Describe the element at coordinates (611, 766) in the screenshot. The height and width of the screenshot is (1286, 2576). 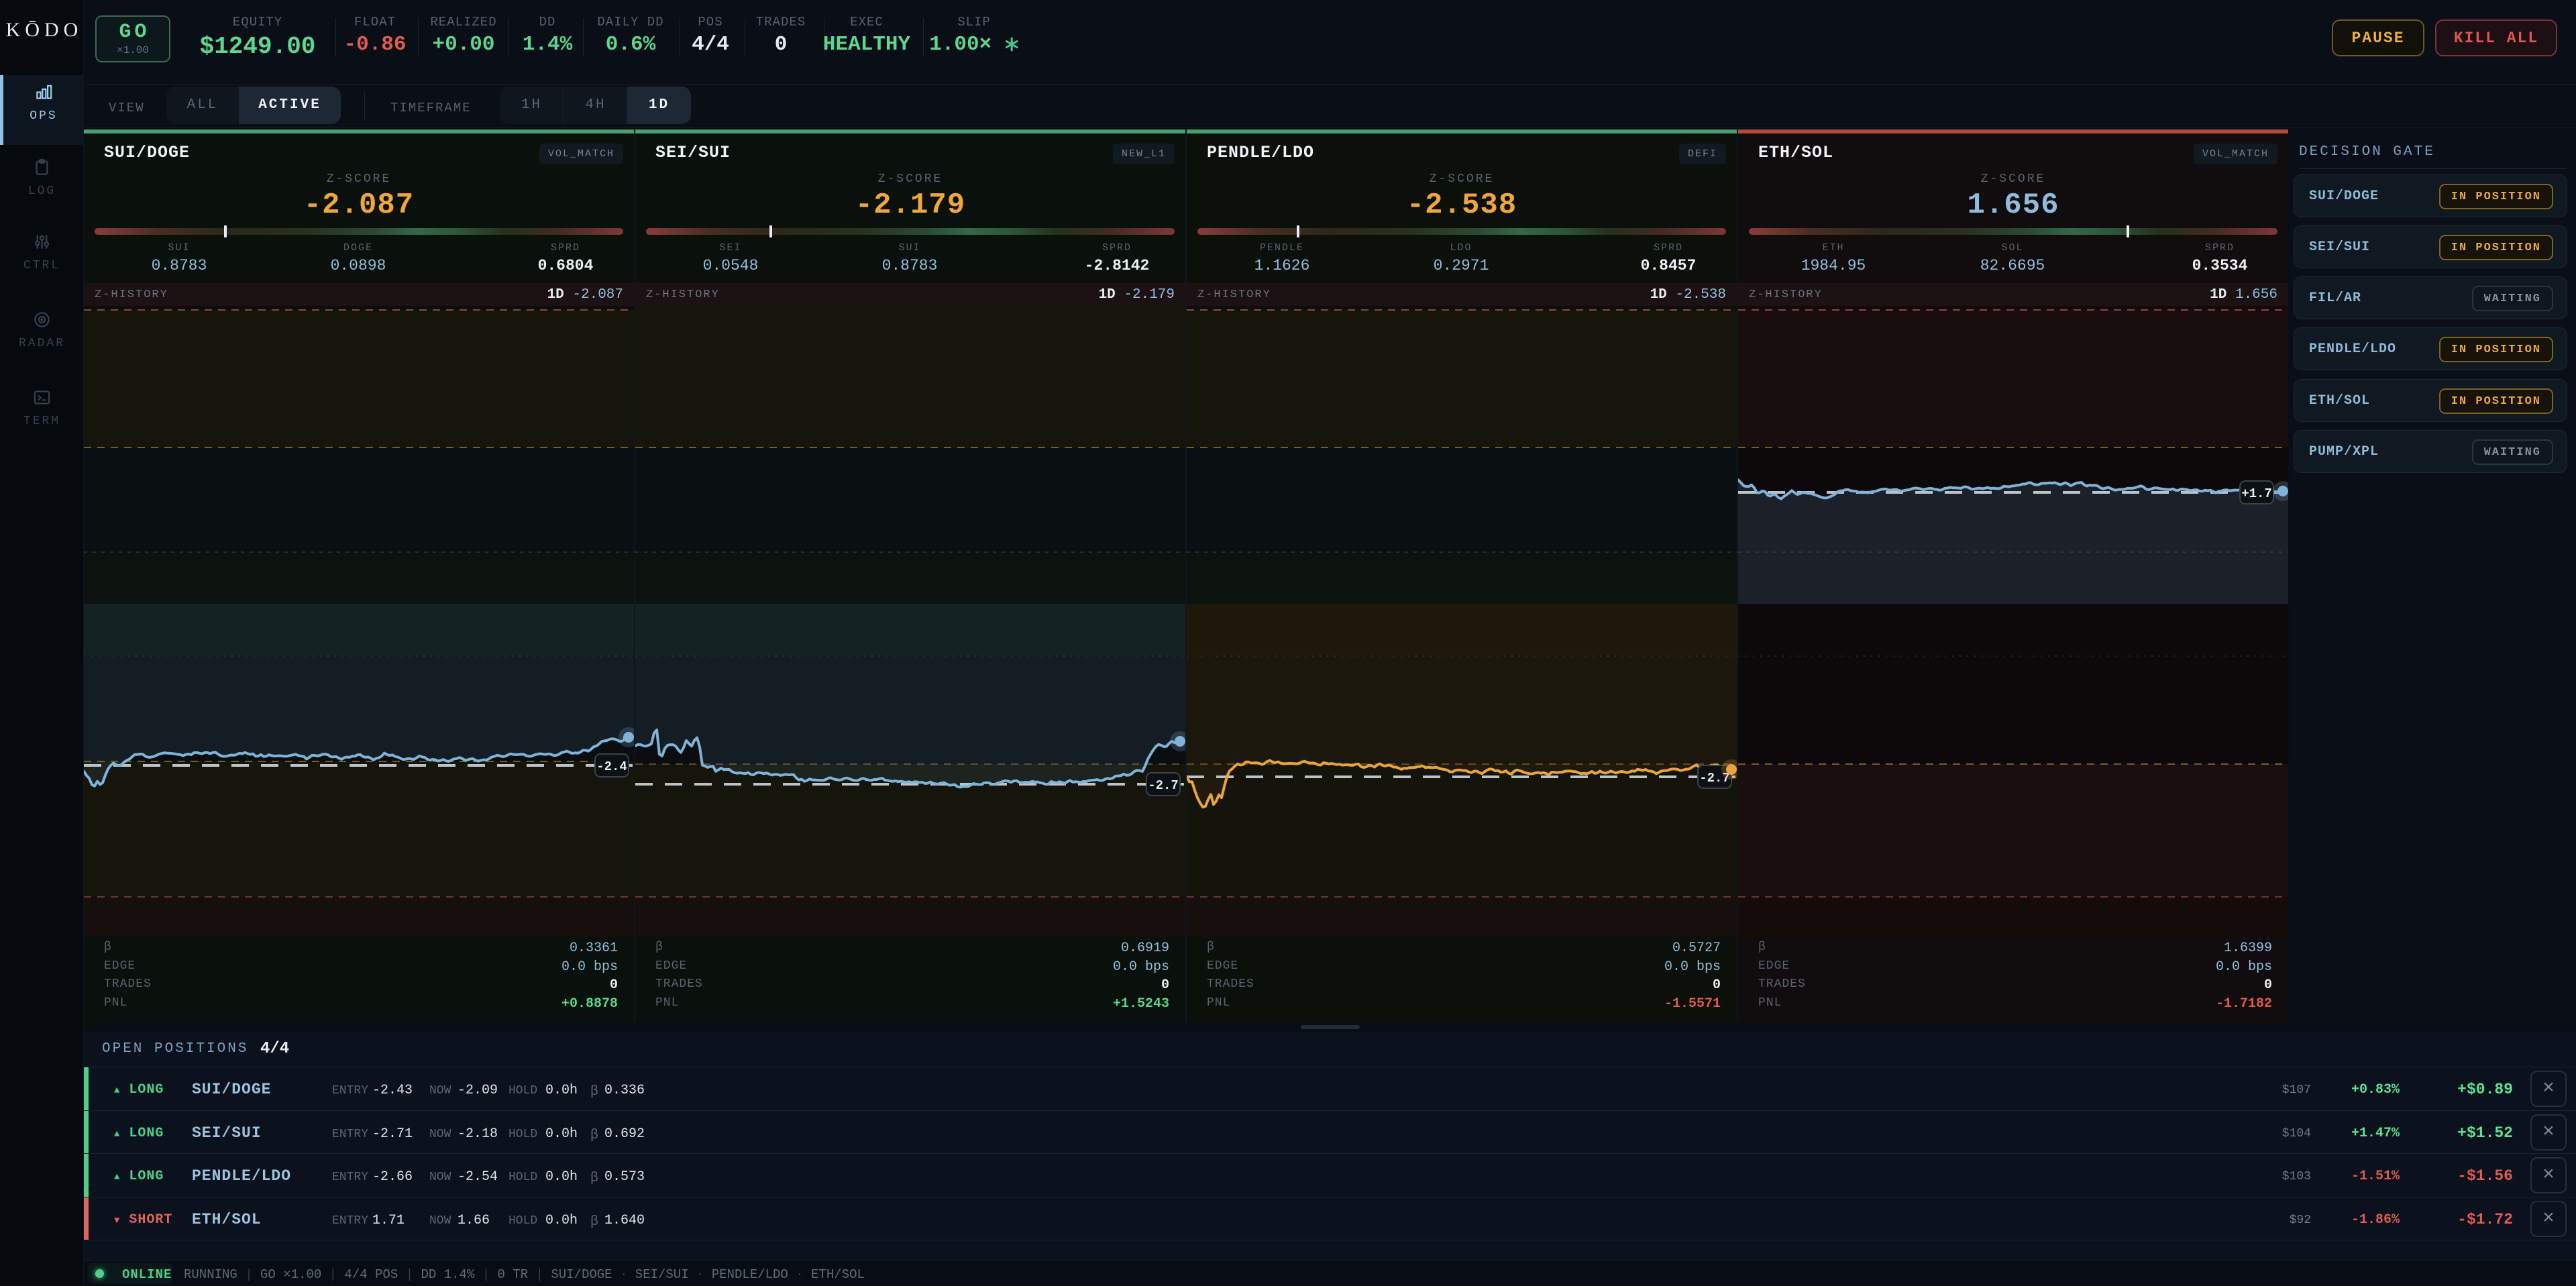
I see `svg-text: -2.4` at that location.